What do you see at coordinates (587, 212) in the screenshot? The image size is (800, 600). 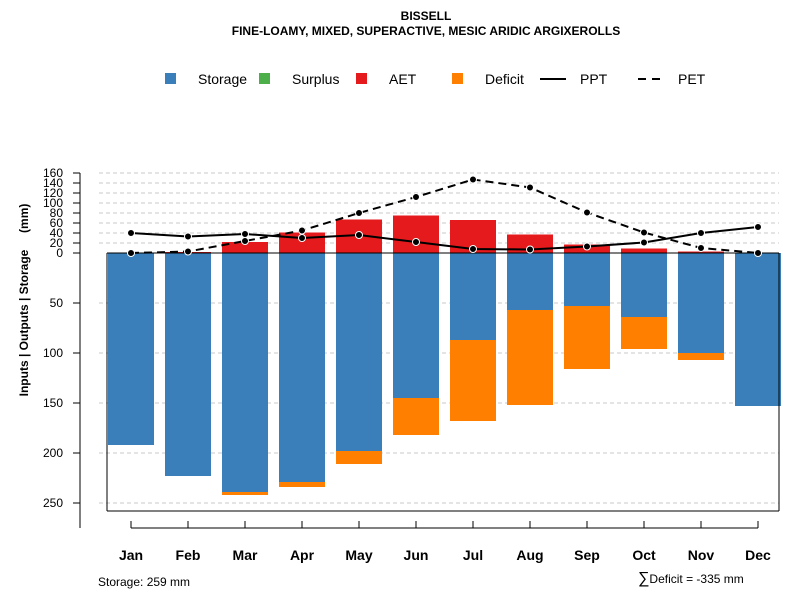 I see `pet-point-sep` at bounding box center [587, 212].